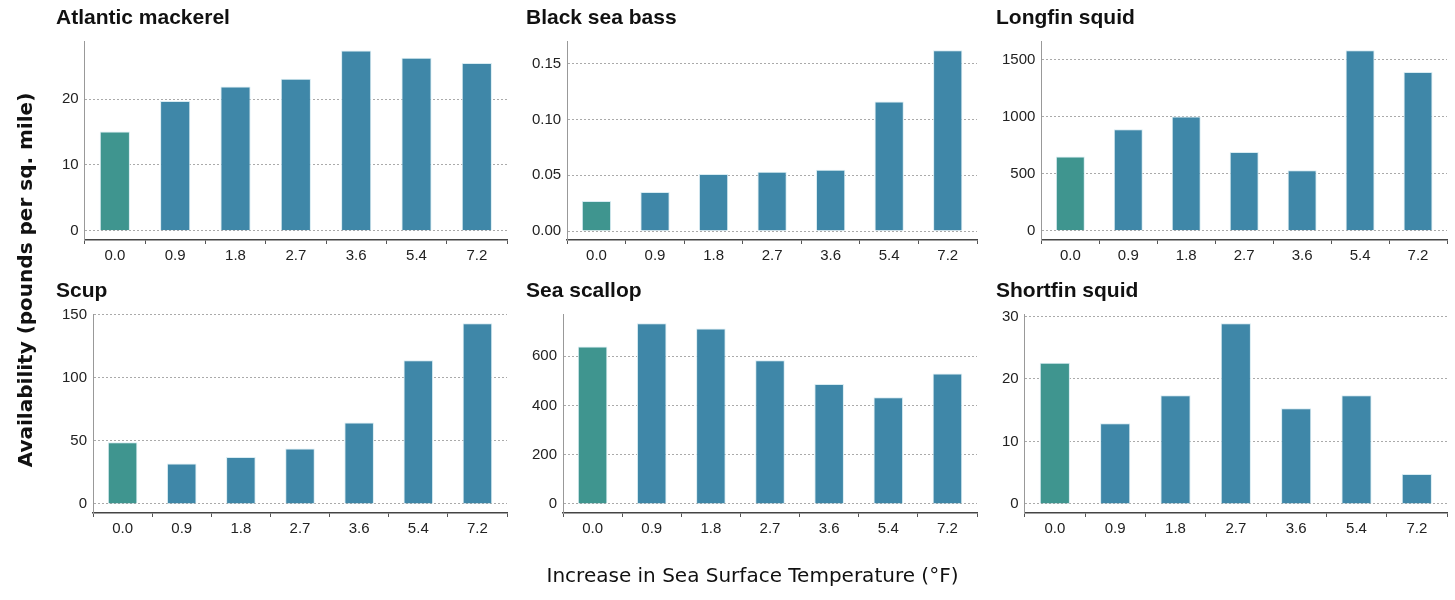 The height and width of the screenshot is (600, 1455). What do you see at coordinates (25, 280) in the screenshot?
I see `y-axis-title: Availability (pounds per sq. mile)` at bounding box center [25, 280].